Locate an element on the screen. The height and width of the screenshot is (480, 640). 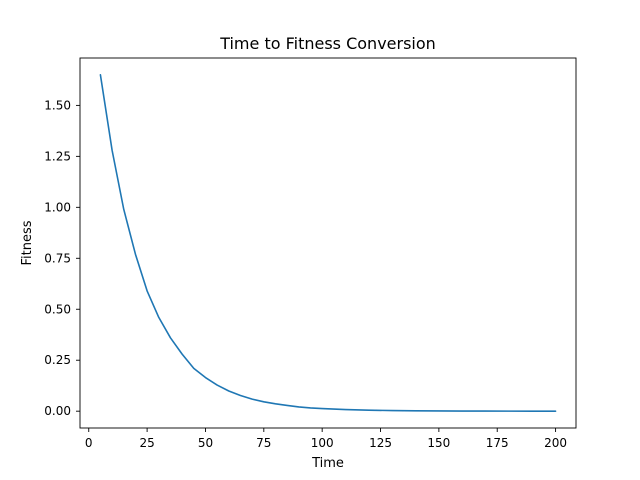
y-tick-label: 0.25 is located at coordinates (57, 360).